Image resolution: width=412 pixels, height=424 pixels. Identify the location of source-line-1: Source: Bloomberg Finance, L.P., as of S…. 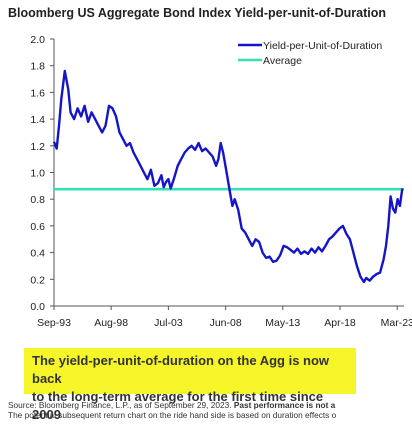
(172, 405).